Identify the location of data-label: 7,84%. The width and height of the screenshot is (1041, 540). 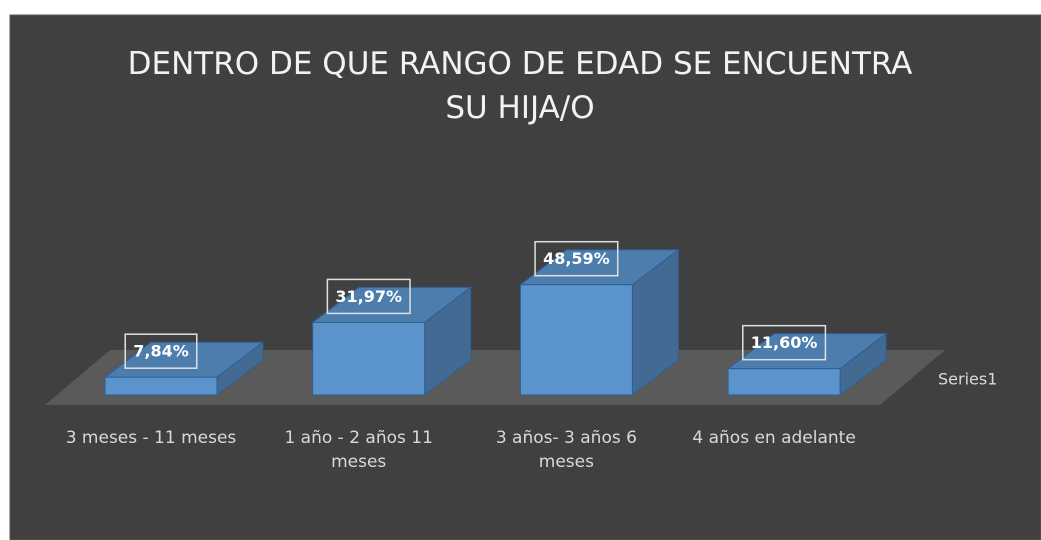
(161, 351).